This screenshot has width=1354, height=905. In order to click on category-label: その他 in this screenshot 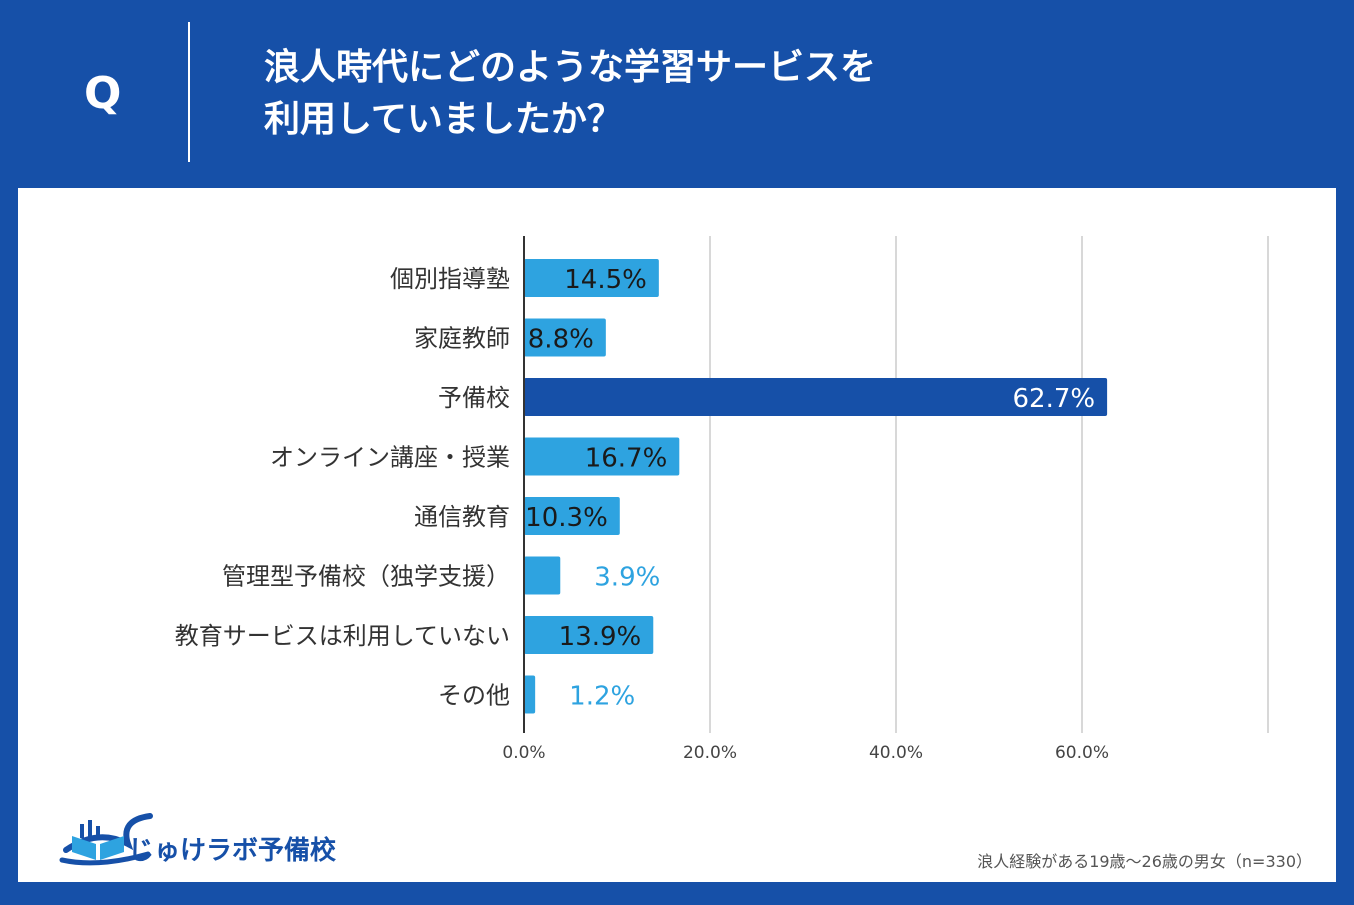, I will do `click(474, 696)`.